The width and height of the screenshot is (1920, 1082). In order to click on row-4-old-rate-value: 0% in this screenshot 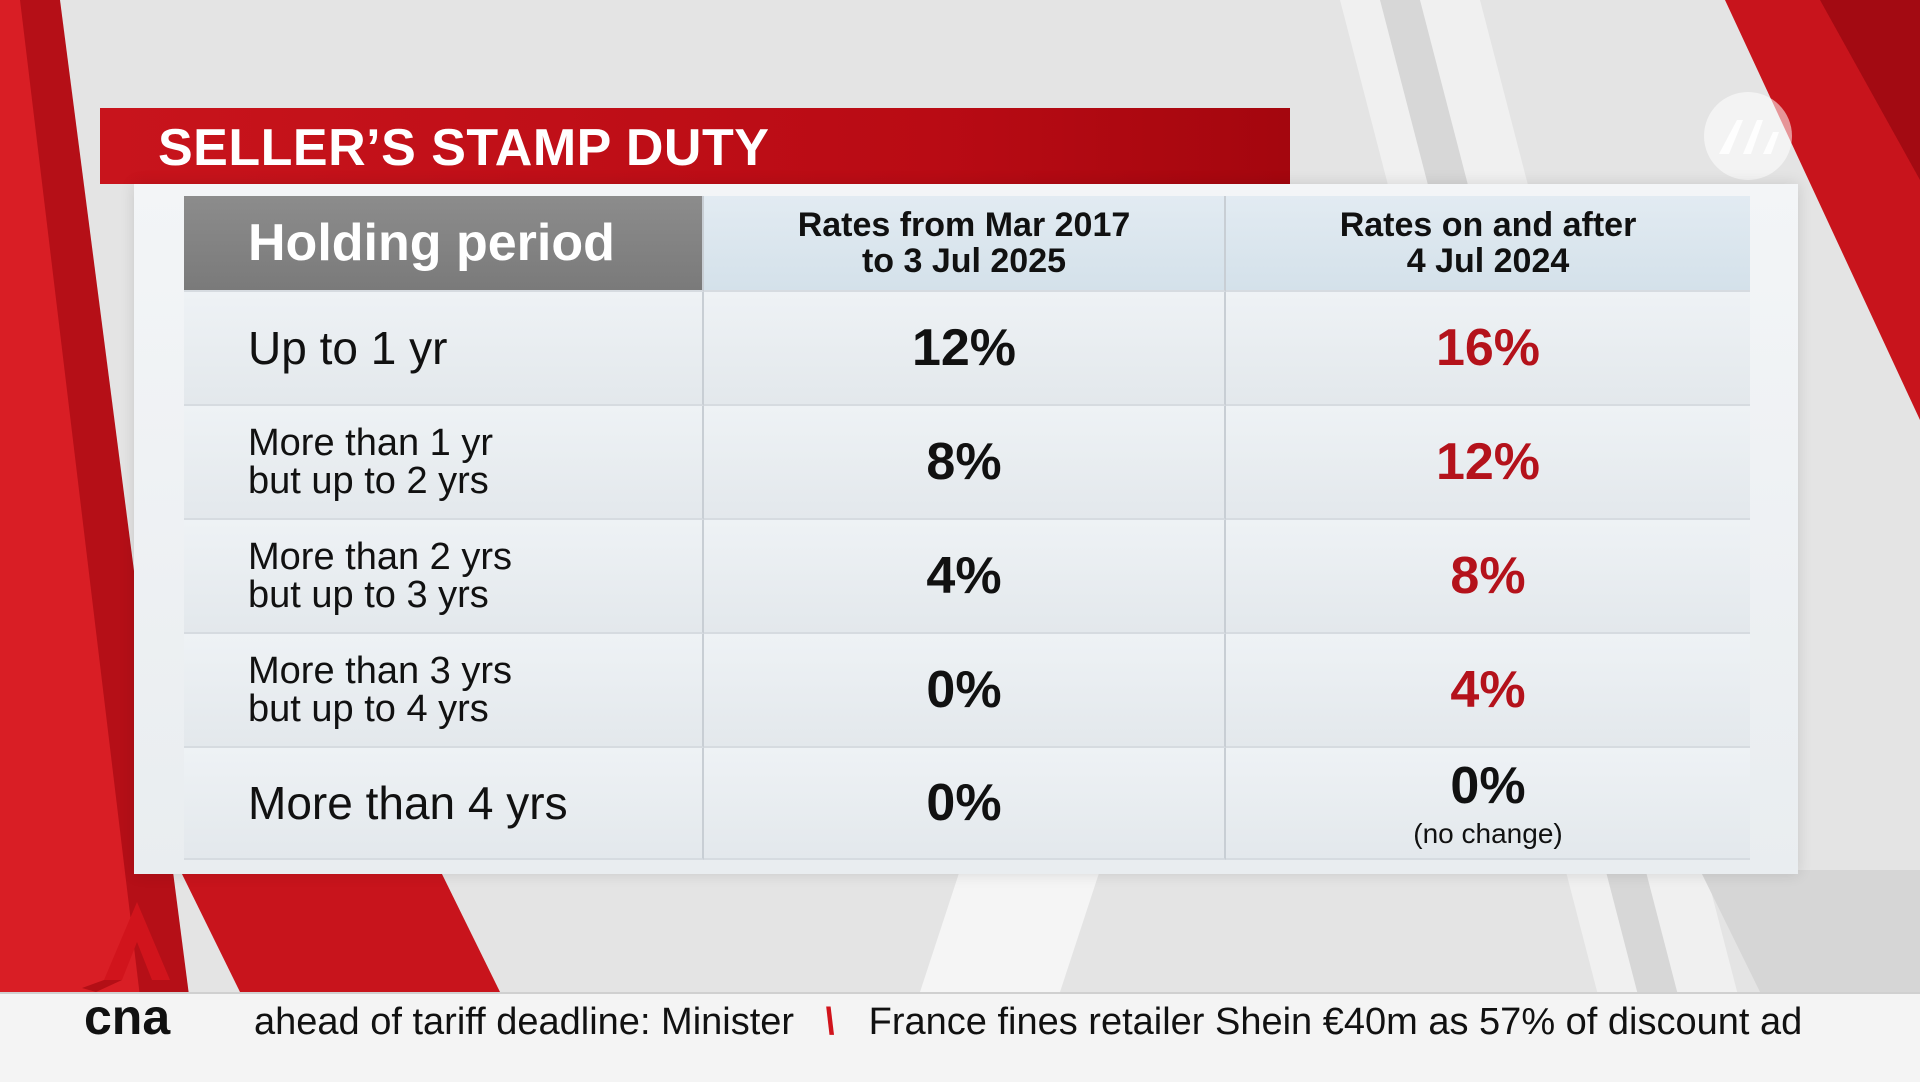, I will do `click(964, 690)`.